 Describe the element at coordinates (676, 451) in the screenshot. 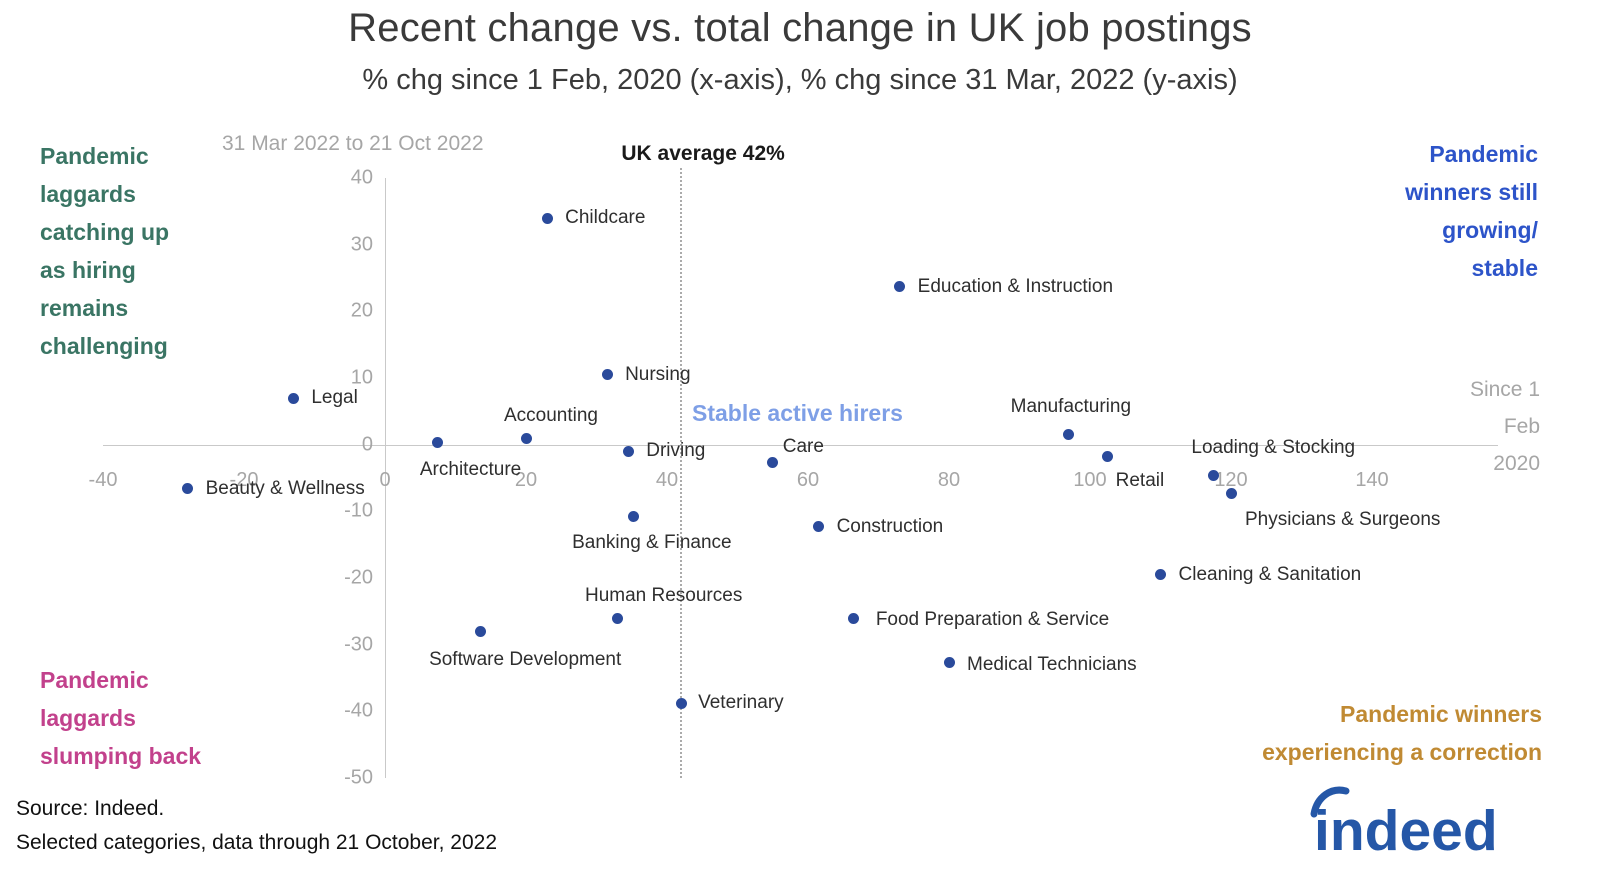

I see `data-point-label: Driving` at that location.